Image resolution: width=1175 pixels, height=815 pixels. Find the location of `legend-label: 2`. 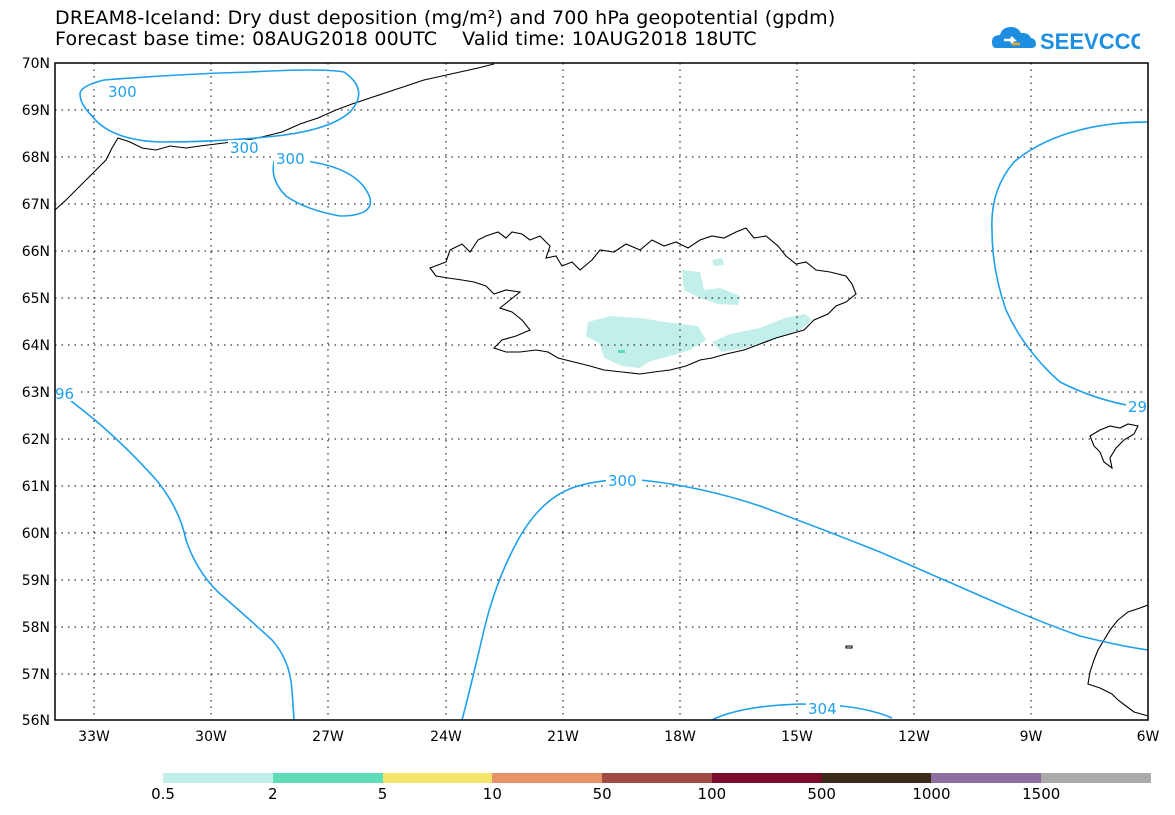

legend-label: 2 is located at coordinates (272, 794).